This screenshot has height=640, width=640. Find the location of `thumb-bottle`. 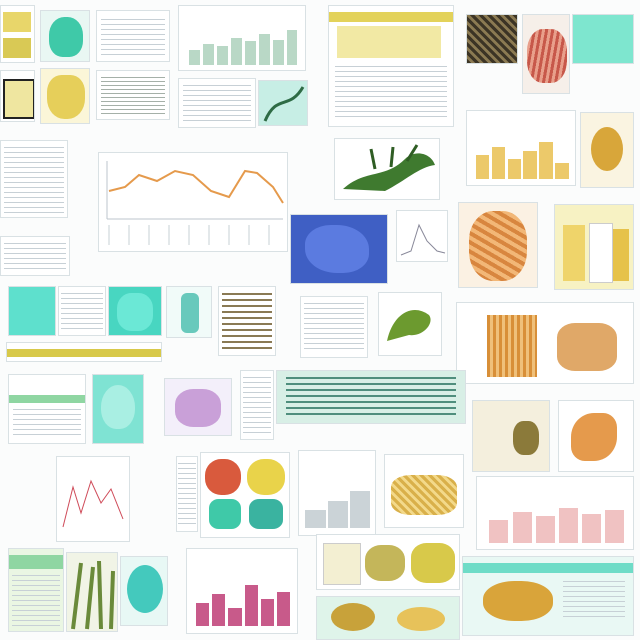

thumb-bottle is located at coordinates (189, 312).